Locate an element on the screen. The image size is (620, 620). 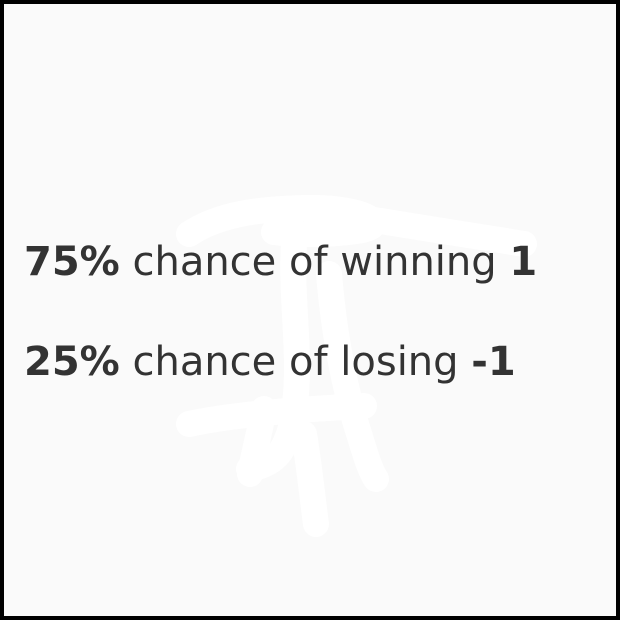
win-payoff: 1 is located at coordinates (523, 262).